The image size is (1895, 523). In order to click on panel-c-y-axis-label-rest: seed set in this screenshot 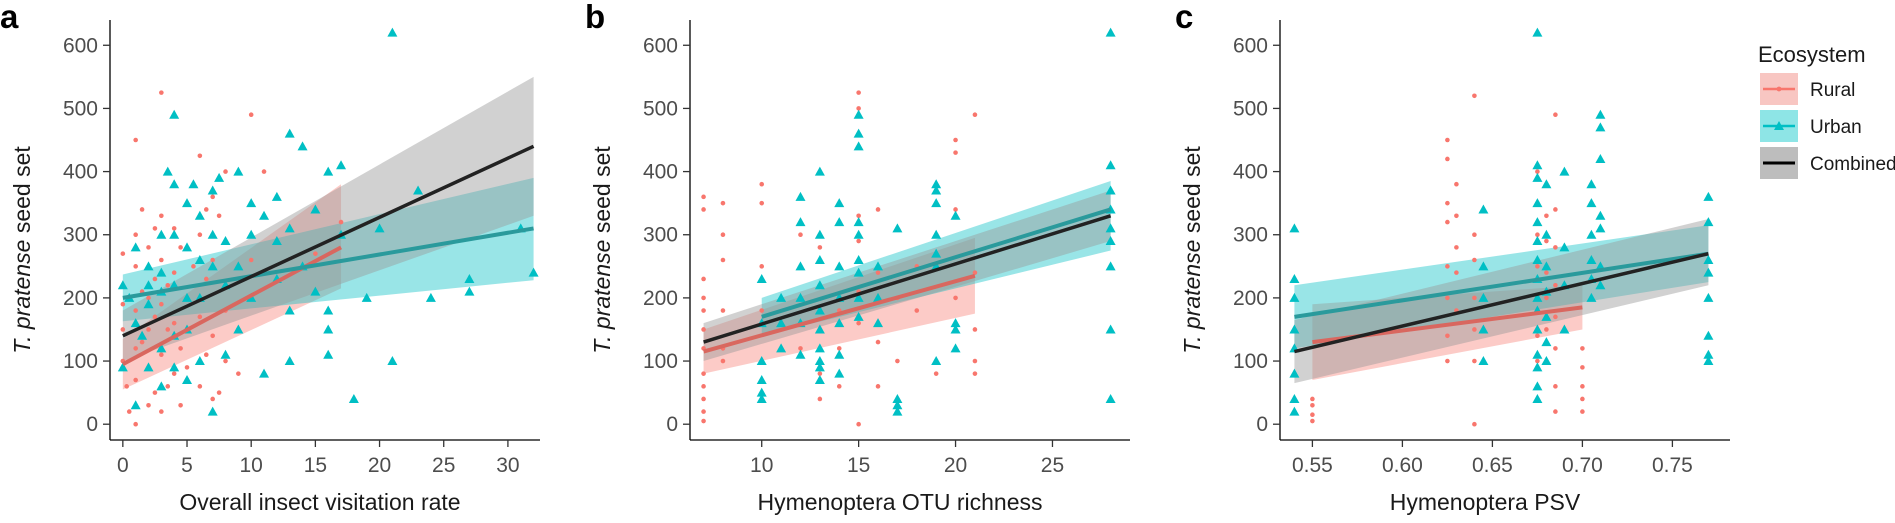, I will do `click(1192, 193)`.